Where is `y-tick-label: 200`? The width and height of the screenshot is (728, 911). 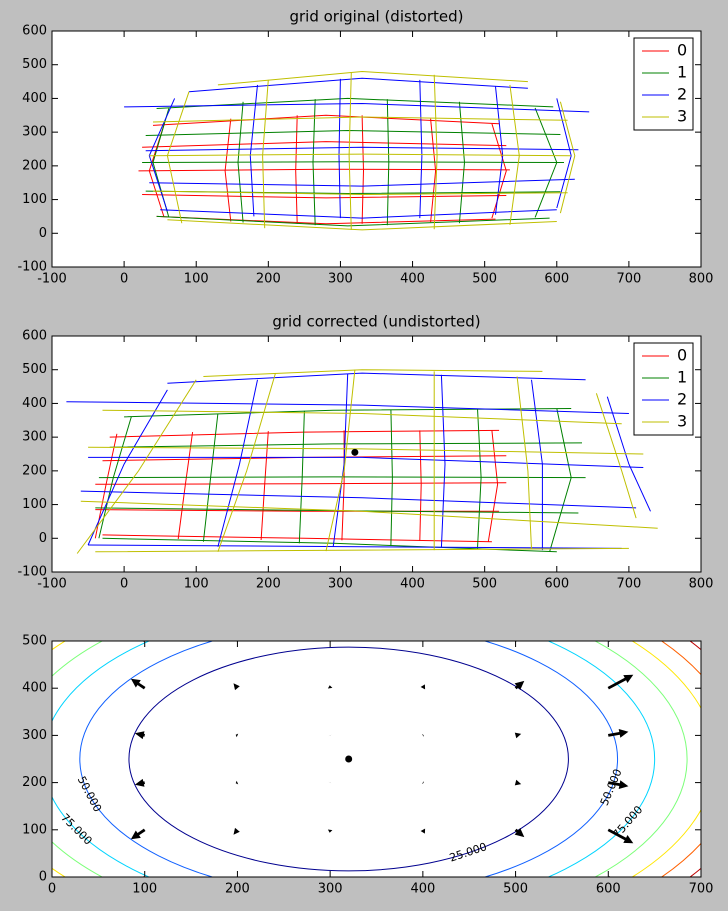 y-tick-label: 200 is located at coordinates (34, 165).